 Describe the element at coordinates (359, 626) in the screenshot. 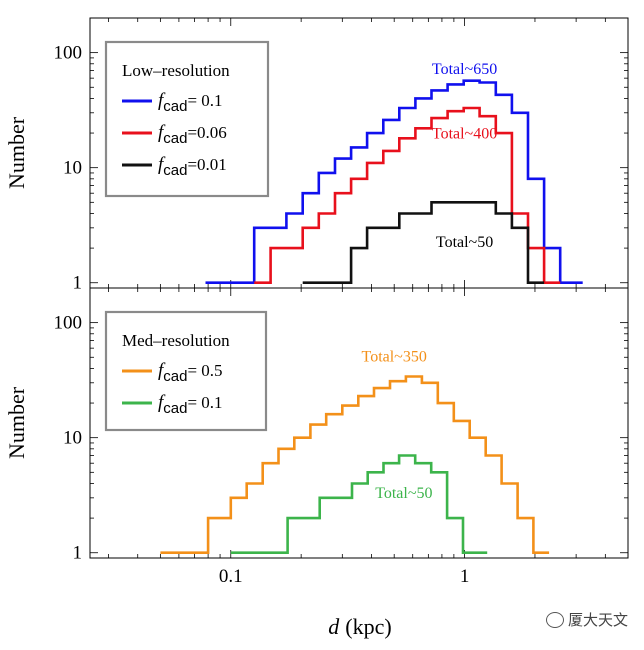

I see `x-axis-title: d (kpc)` at that location.